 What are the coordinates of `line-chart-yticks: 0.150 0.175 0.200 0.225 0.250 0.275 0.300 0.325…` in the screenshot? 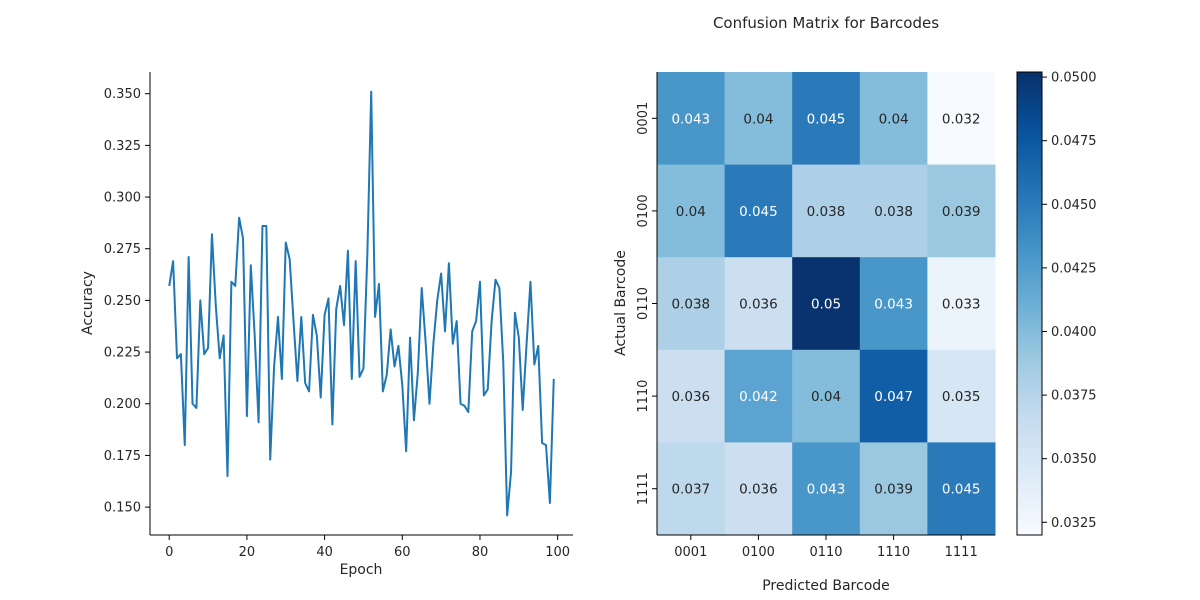 It's located at (127, 301).